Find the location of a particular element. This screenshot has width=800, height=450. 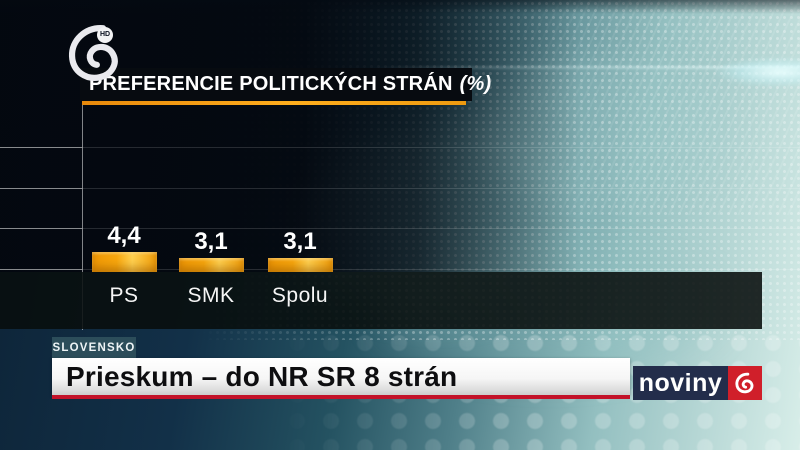

noviny-spiral-icon is located at coordinates (744, 383).